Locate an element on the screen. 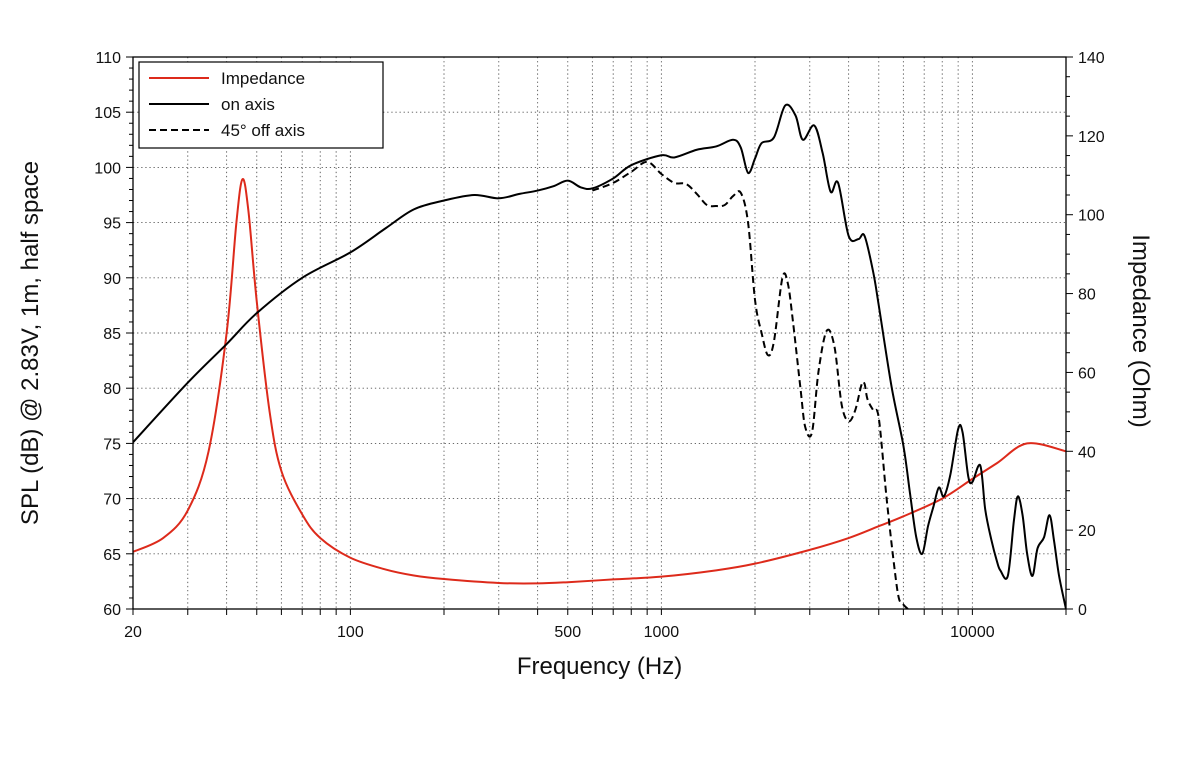 This screenshot has height=776, width=1200. legend-label-impedance: Impedance is located at coordinates (263, 78).